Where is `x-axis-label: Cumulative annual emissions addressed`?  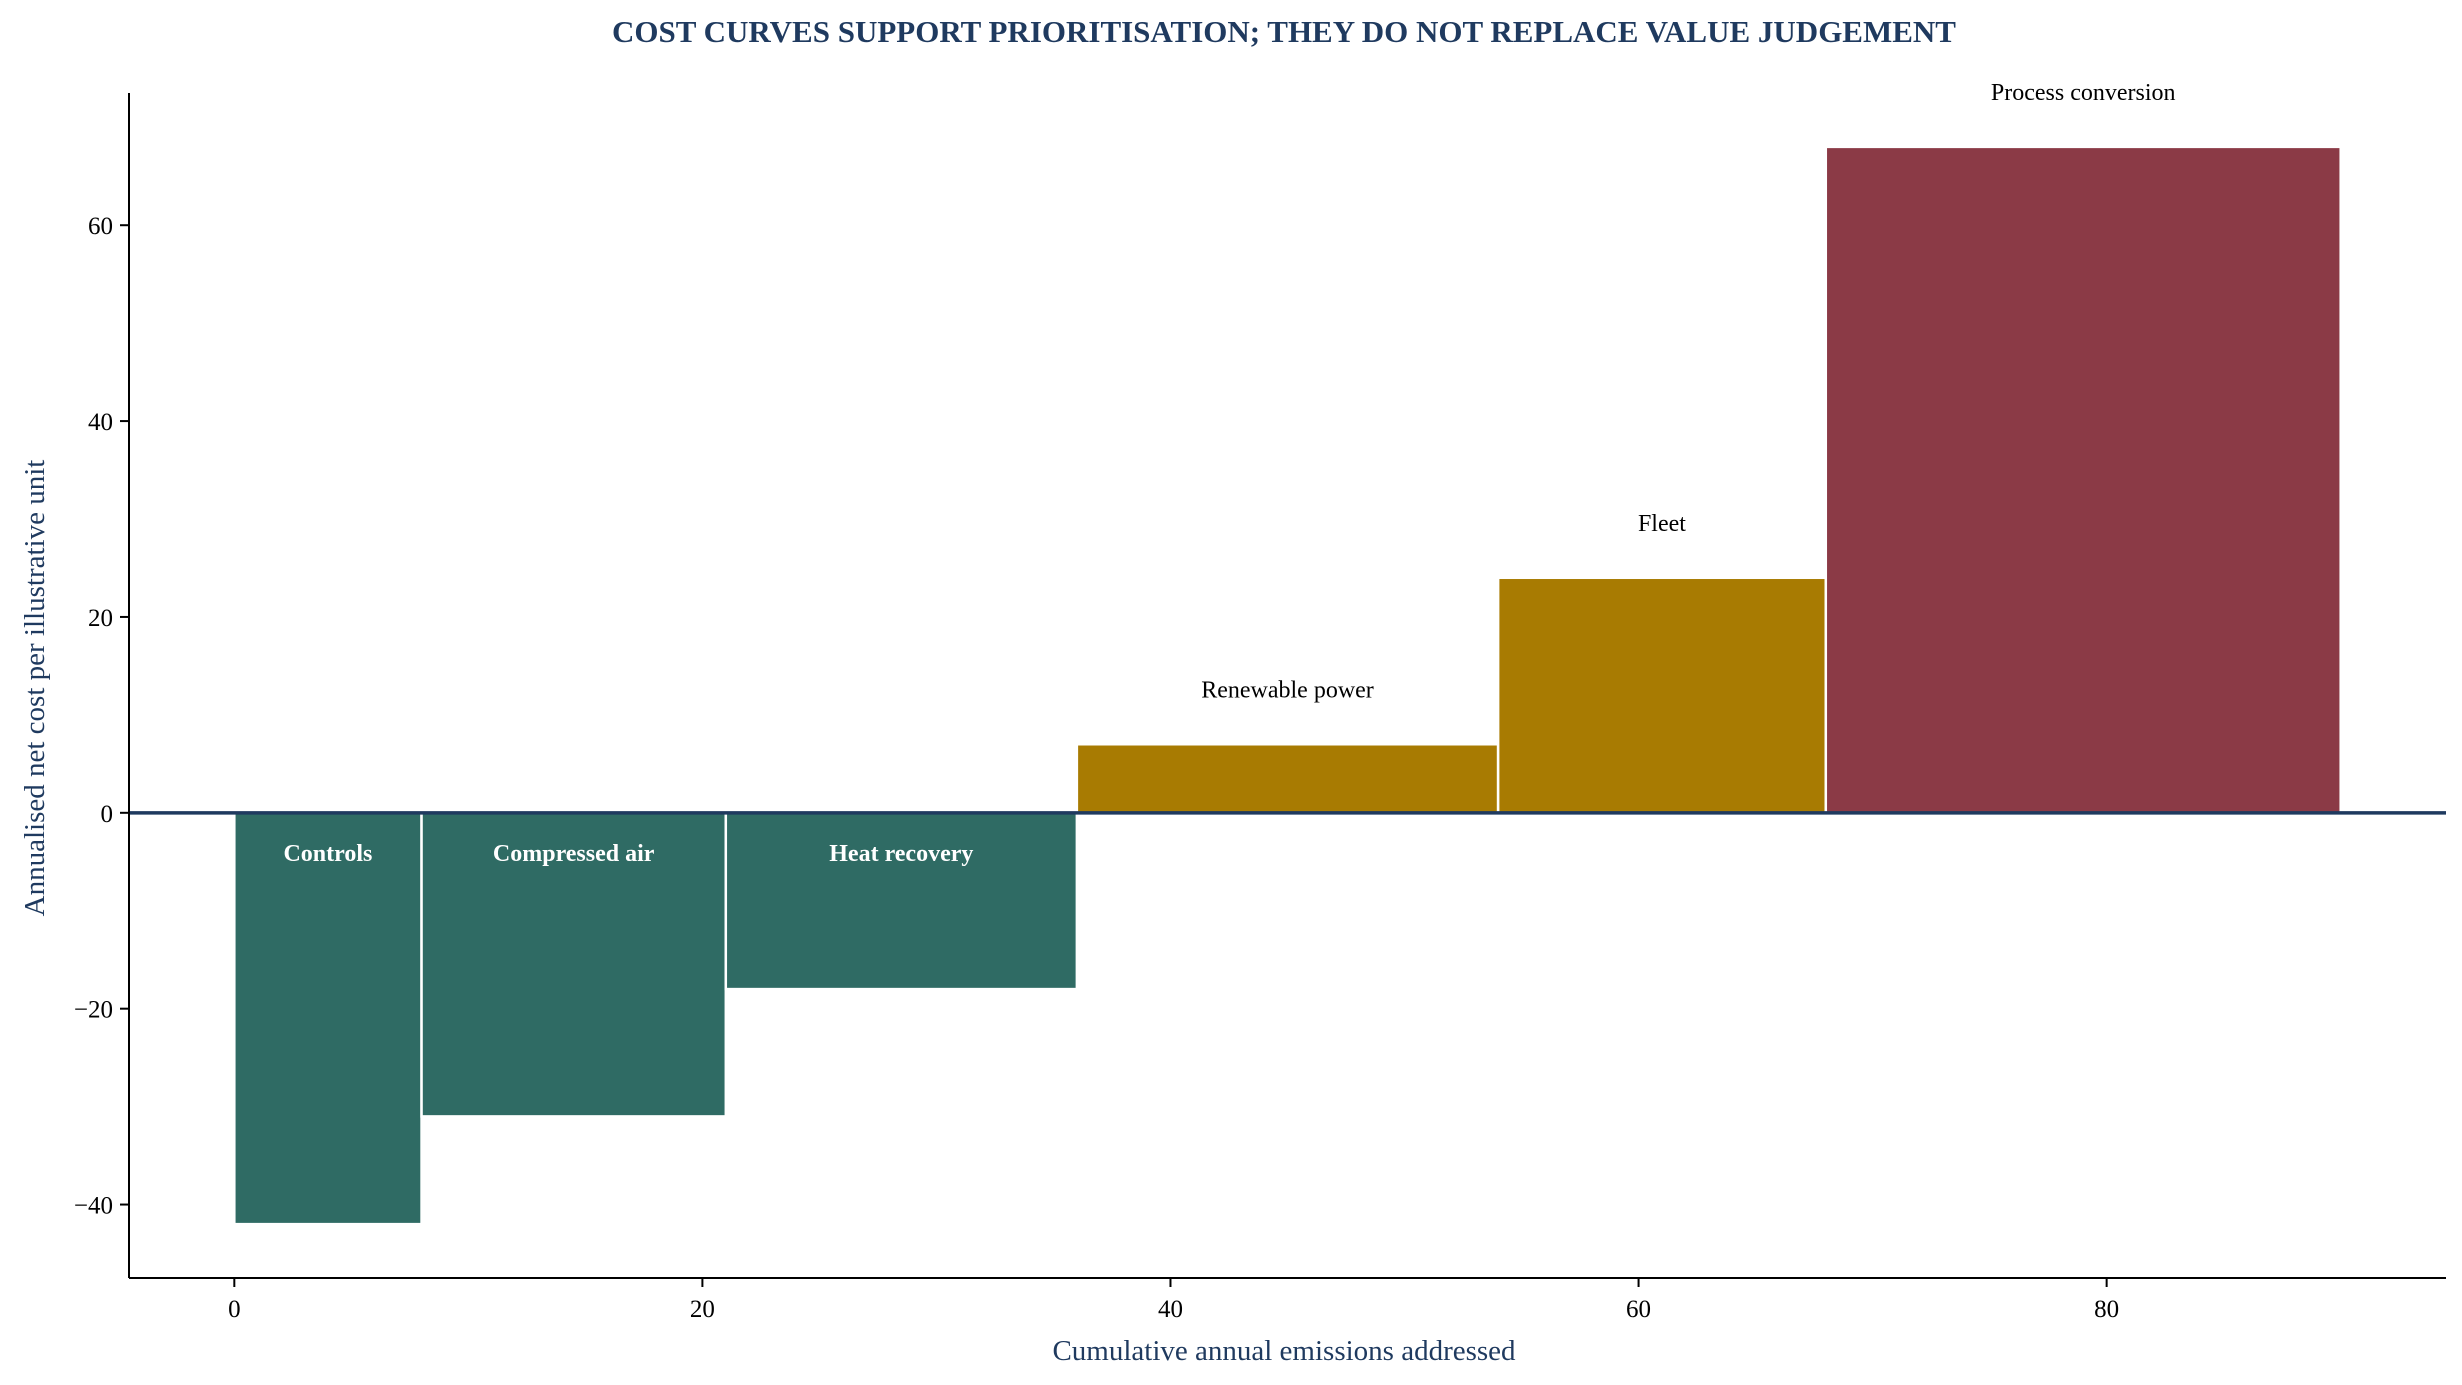 x-axis-label: Cumulative annual emissions addressed is located at coordinates (1284, 1351).